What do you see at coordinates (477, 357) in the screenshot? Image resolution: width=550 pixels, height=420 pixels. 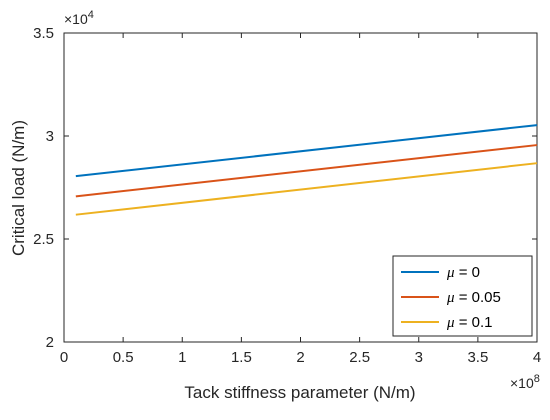 I see `x-tick-label: 3.5` at bounding box center [477, 357].